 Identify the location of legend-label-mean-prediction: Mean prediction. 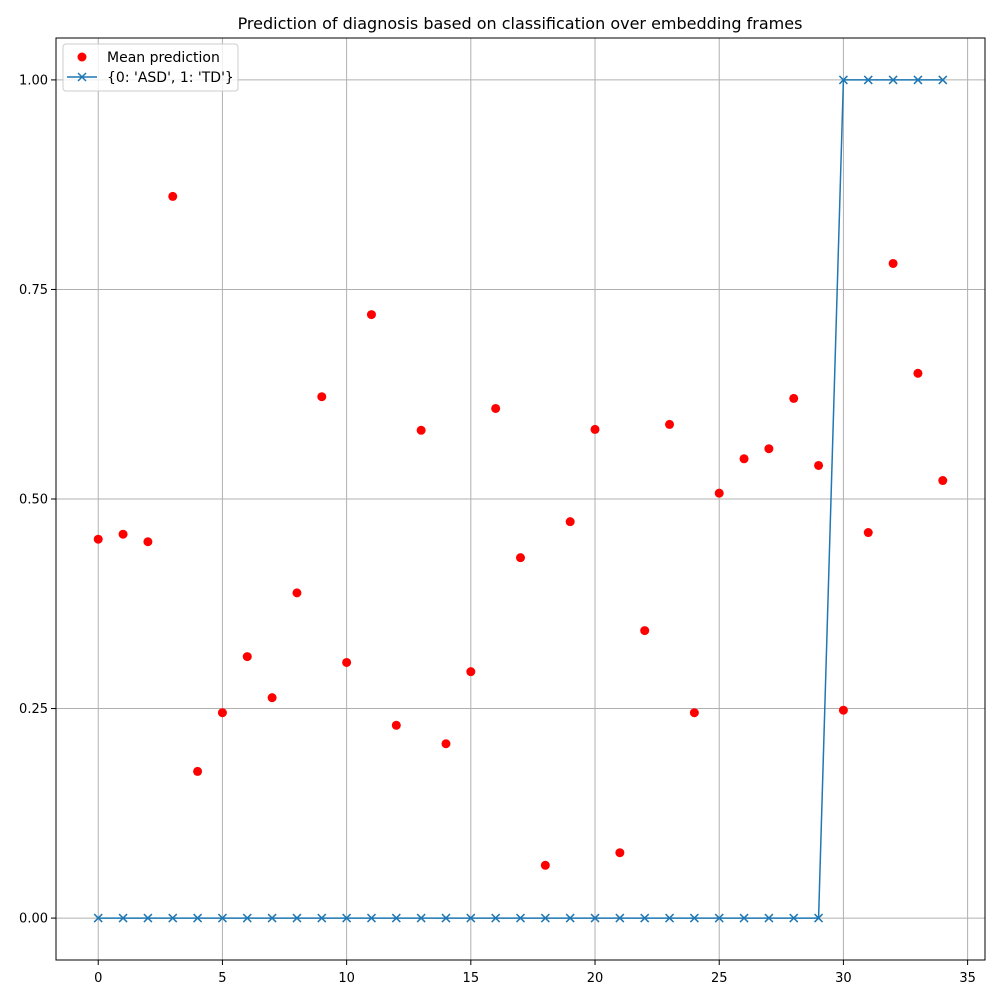
(163, 58).